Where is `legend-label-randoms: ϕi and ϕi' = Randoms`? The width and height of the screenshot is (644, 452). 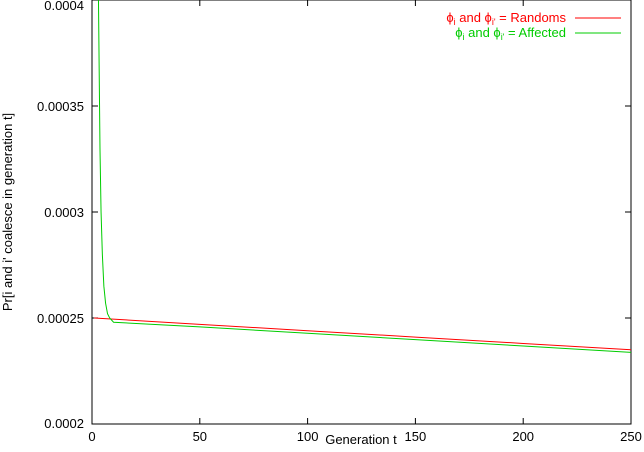
legend-label-randoms: ϕi and ϕi' = Randoms is located at coordinates (506, 18).